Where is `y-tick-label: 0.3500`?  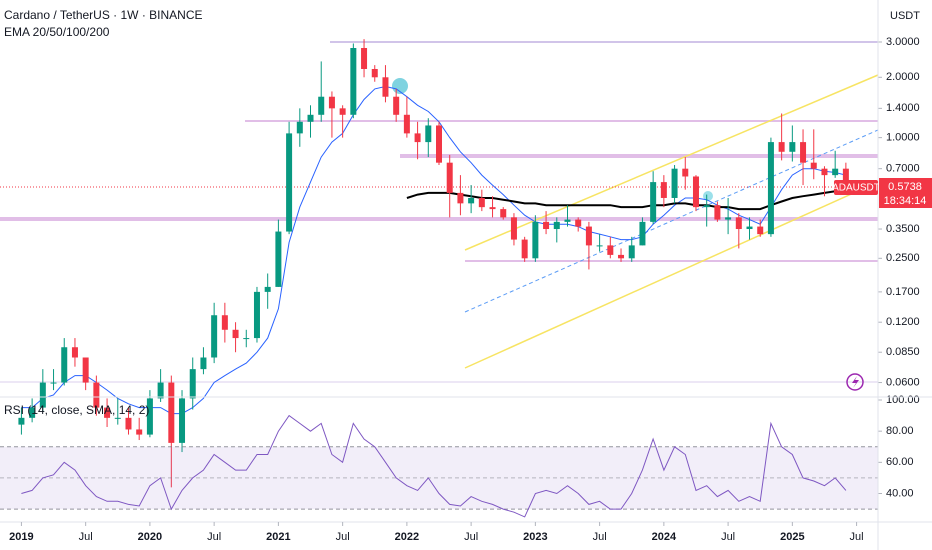 y-tick-label: 0.3500 is located at coordinates (903, 229).